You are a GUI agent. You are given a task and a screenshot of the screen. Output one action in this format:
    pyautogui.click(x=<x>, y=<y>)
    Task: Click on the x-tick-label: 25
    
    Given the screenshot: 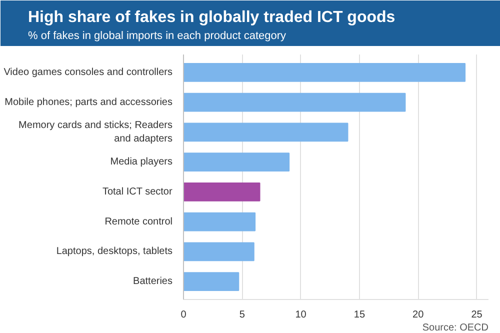 What is the action you would take?
    pyautogui.click(x=477, y=315)
    